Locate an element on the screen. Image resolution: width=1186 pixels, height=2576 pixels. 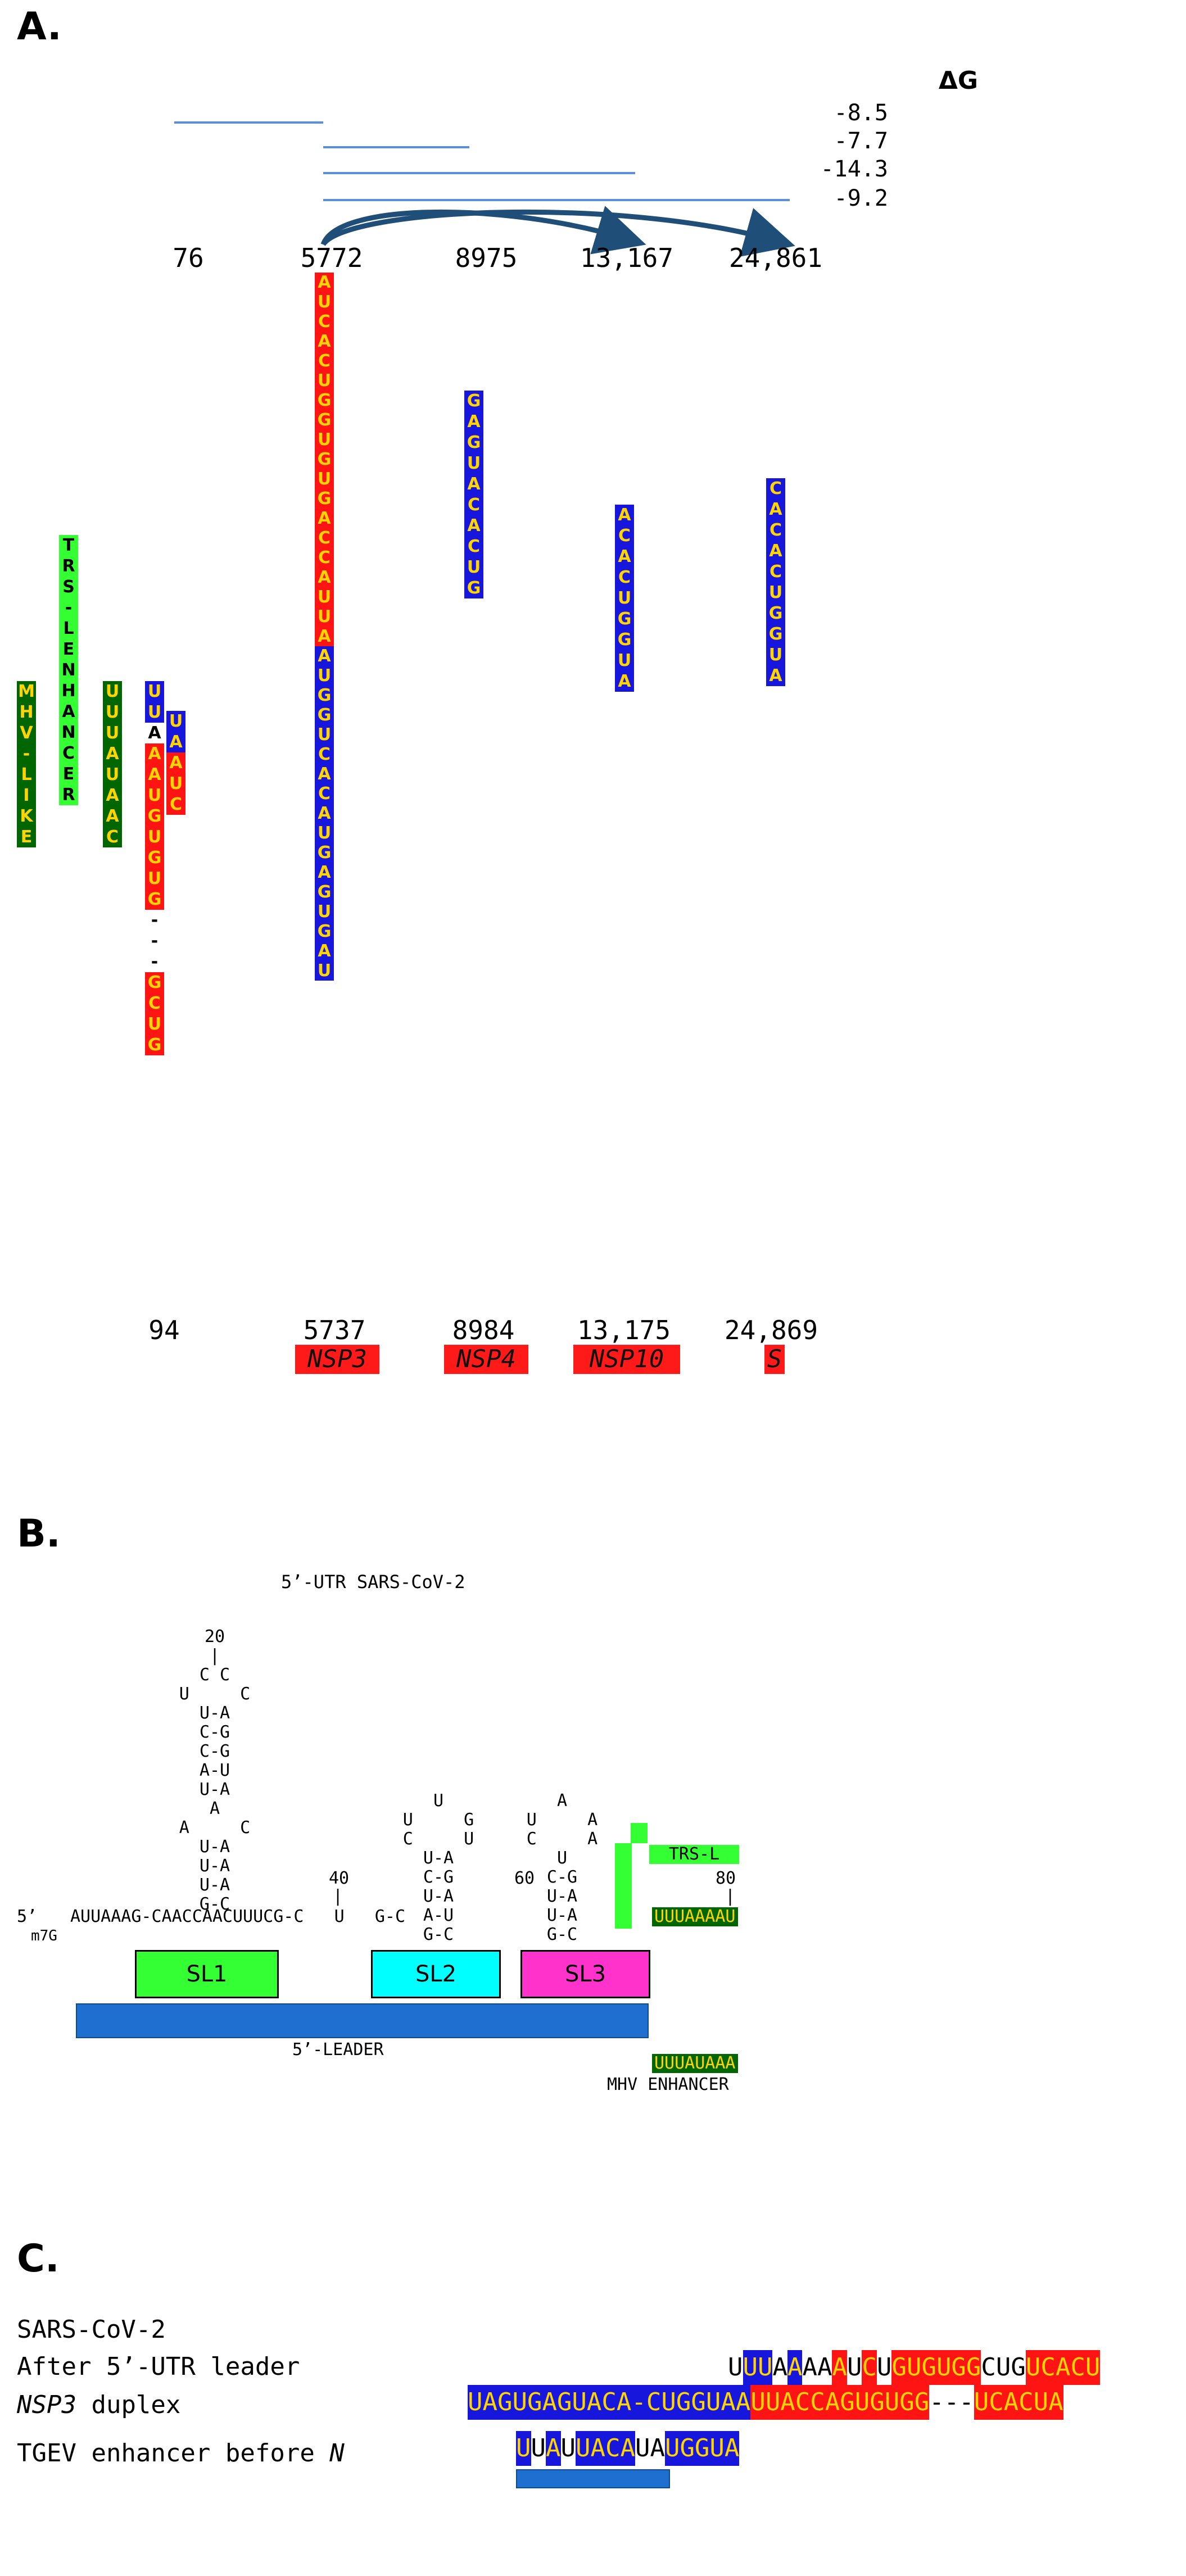
nucleotide: S is located at coordinates (68, 587).